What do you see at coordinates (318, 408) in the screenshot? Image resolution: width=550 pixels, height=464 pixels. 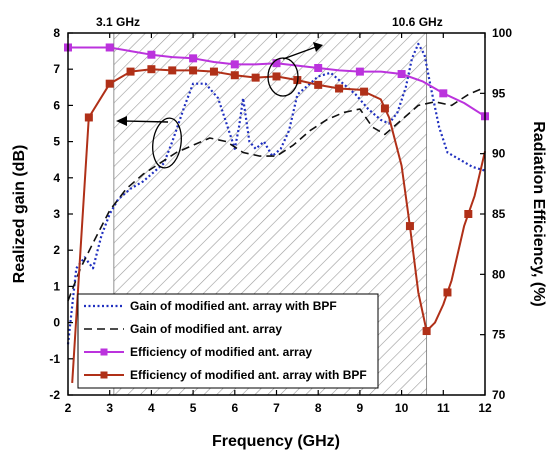 I see `x-tick-label: 8` at bounding box center [318, 408].